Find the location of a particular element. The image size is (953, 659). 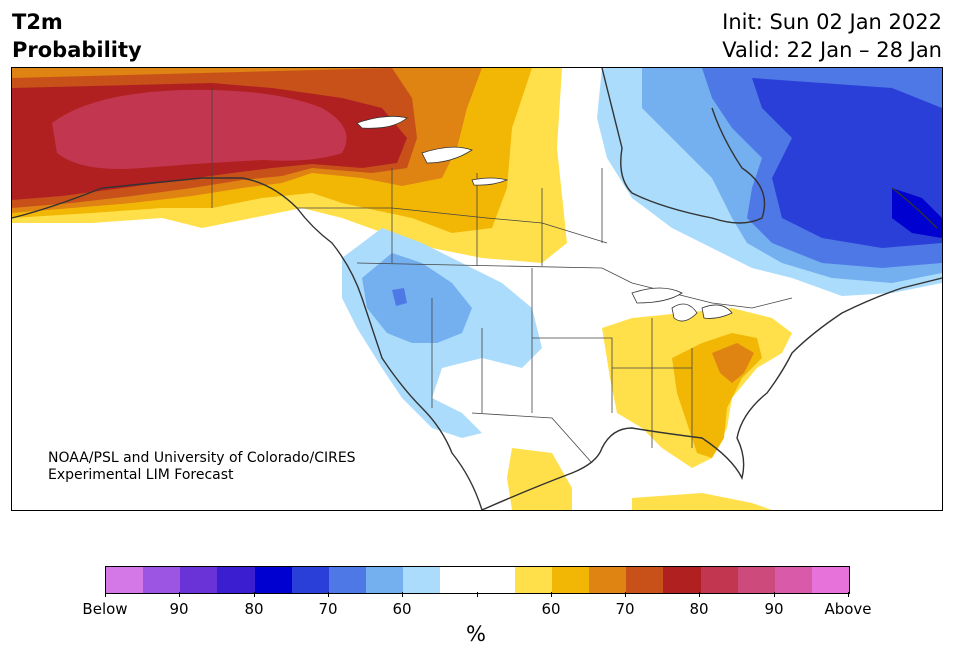

cold-region-60-west is located at coordinates (417, 298).